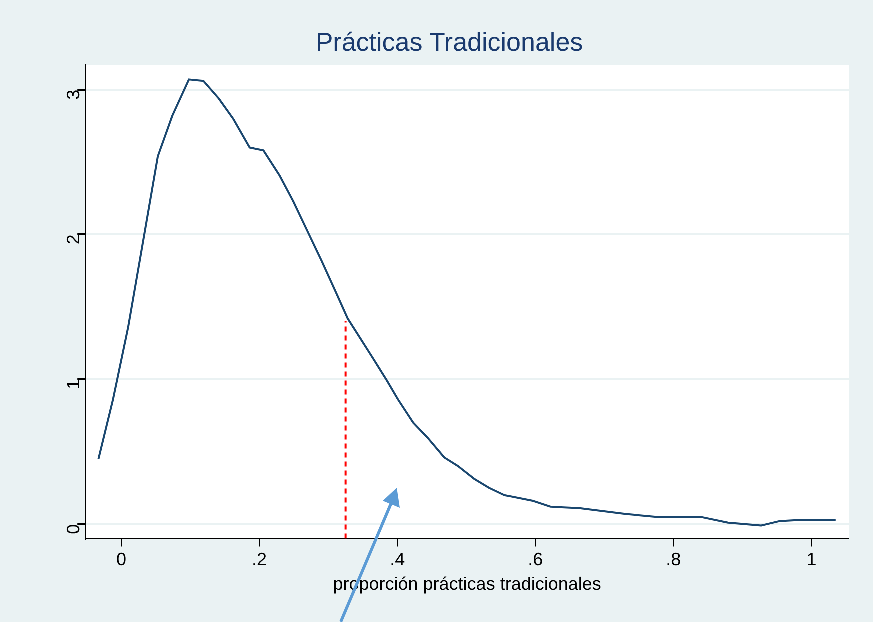  Describe the element at coordinates (74, 384) in the screenshot. I see `y-tick-label: 1` at that location.